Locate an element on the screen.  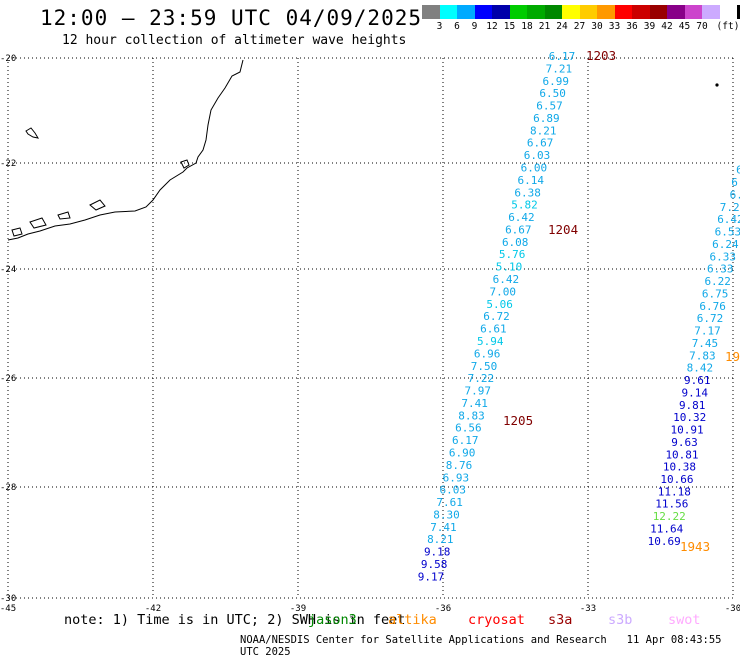
color-scale-tick: 27 is located at coordinates (579, 26).